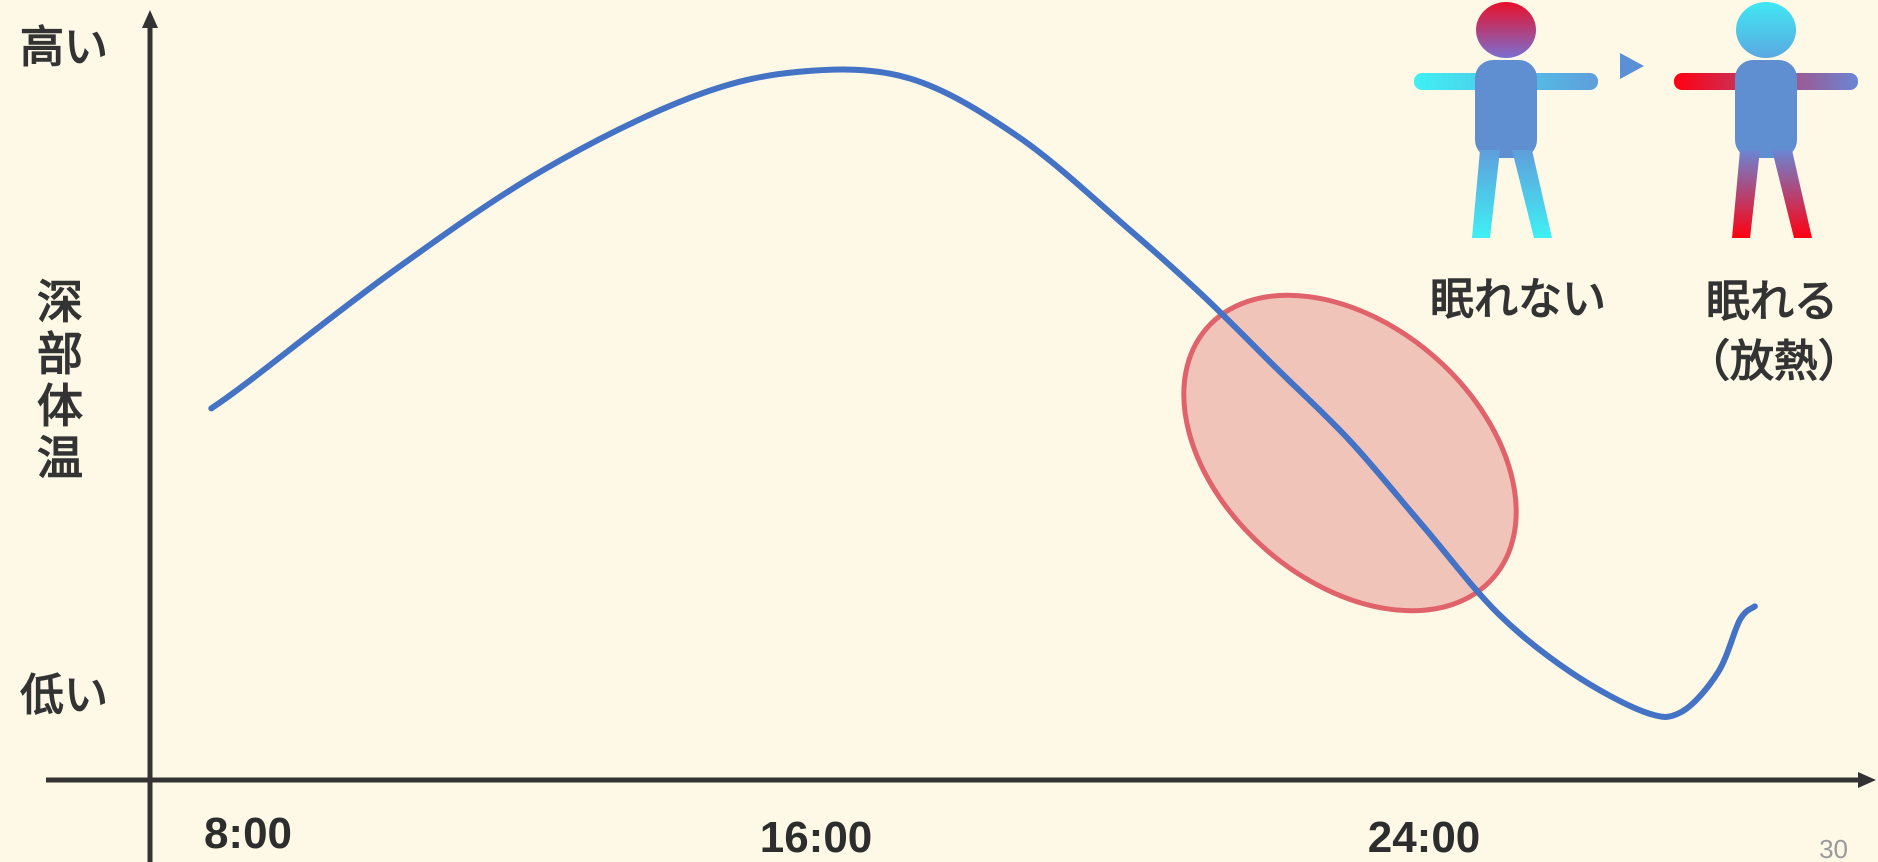  Describe the element at coordinates (961, 780) in the screenshot. I see `x-axis` at that location.